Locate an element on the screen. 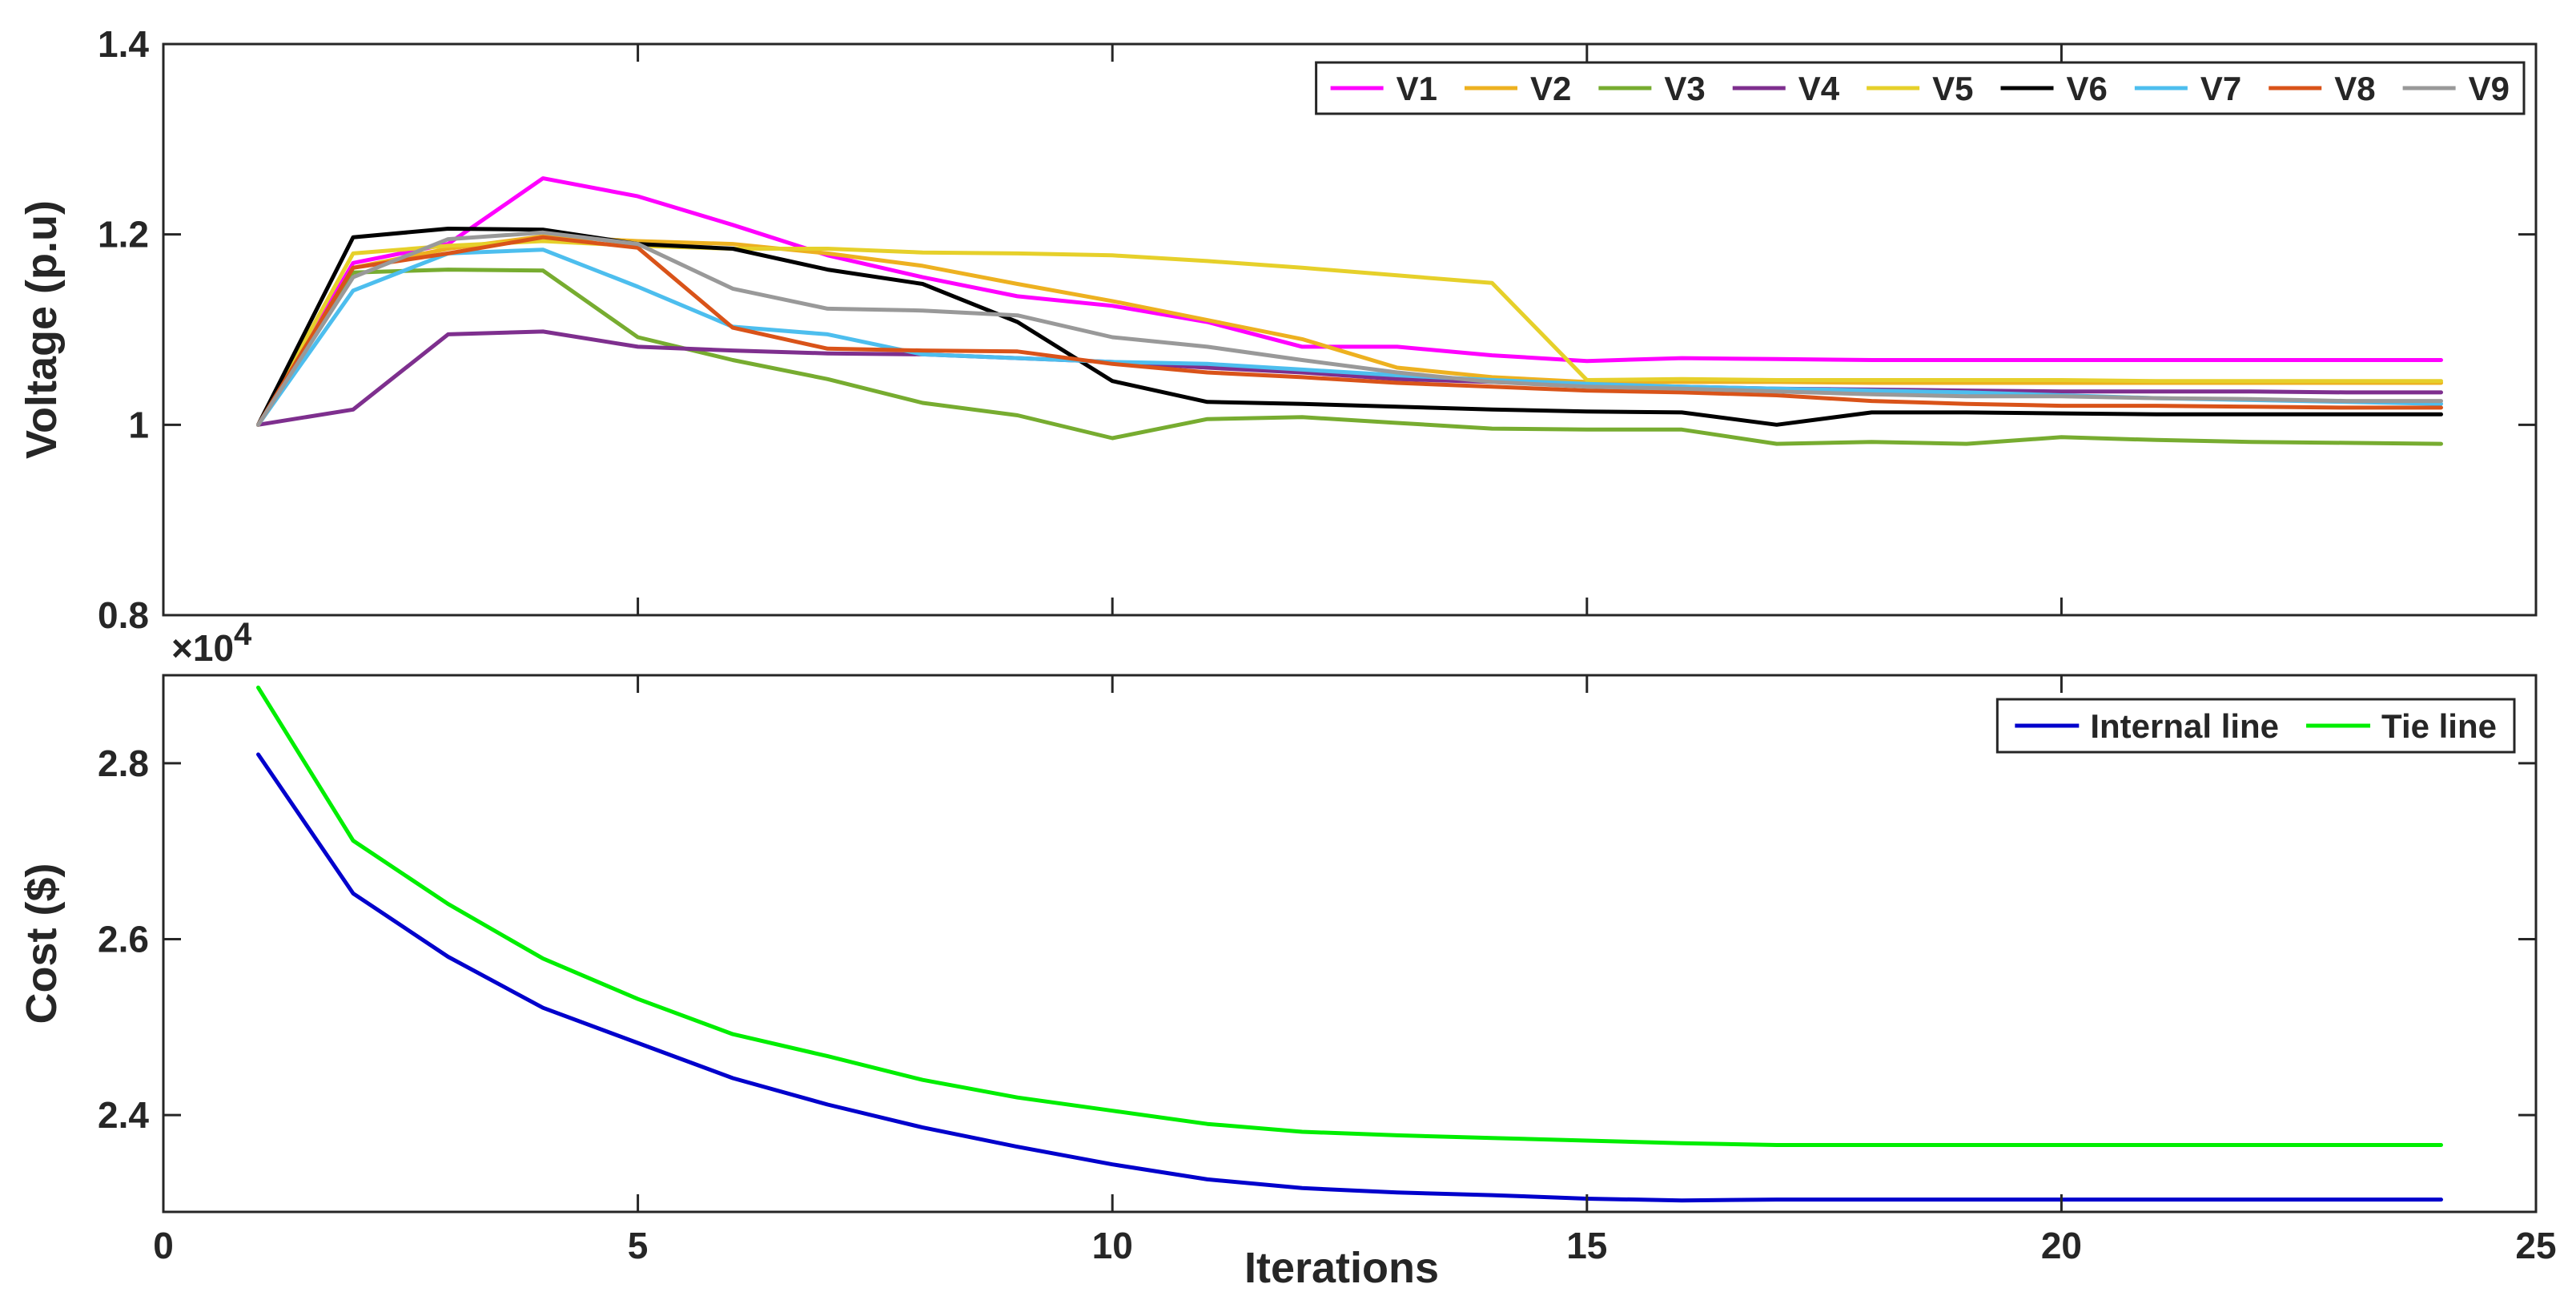 This screenshot has height=1300, width=2576. legend-item: Tie line is located at coordinates (2401, 726).